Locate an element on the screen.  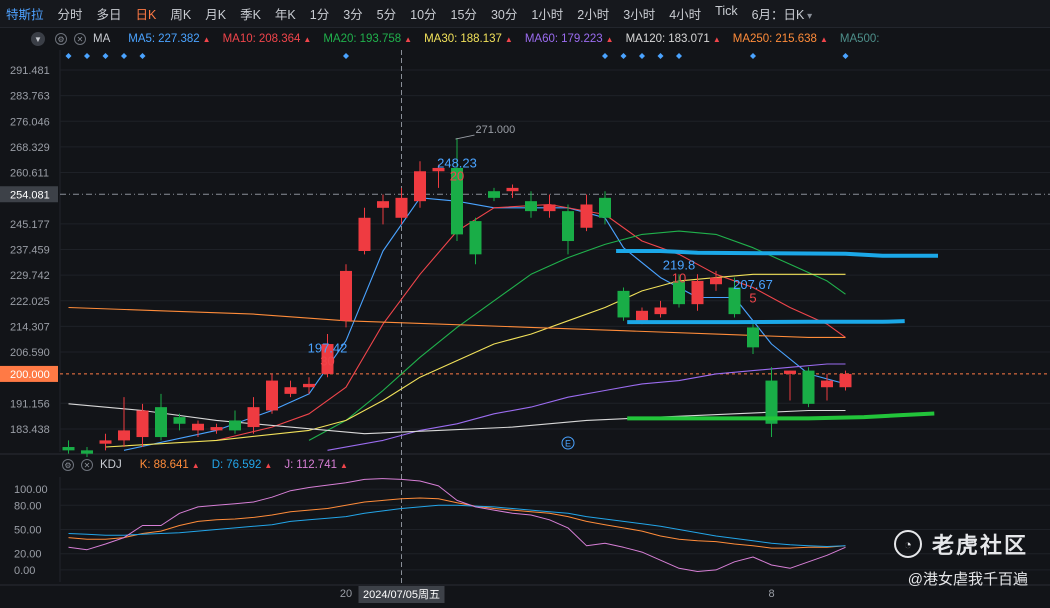
kdj-legend-label: K: is located at coordinates (145, 465).